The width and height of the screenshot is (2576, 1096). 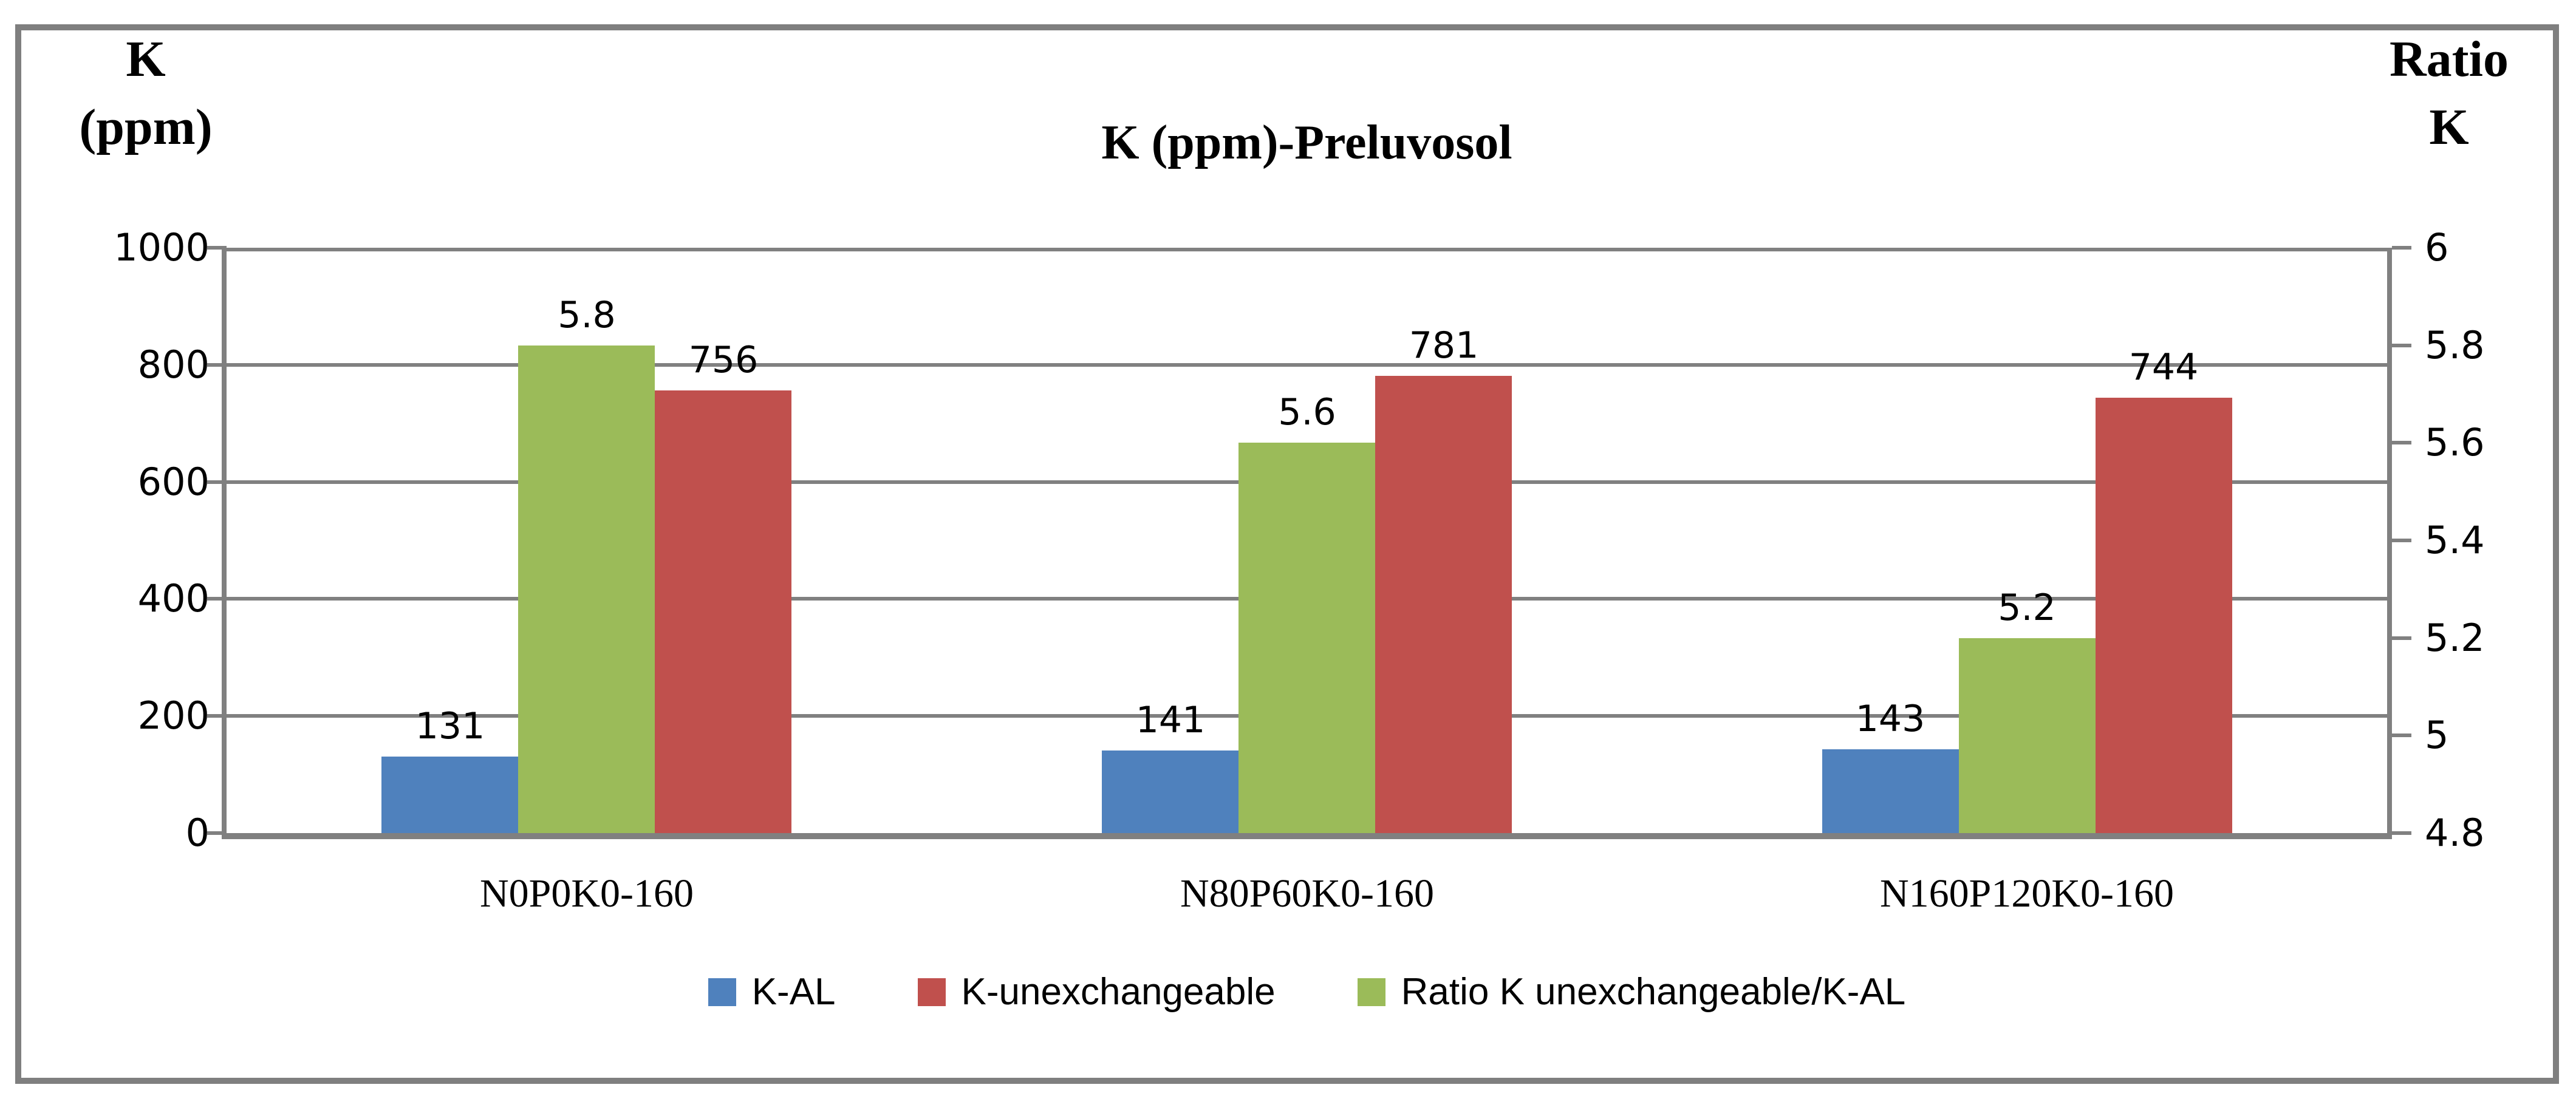 I want to click on data-label-k-al: 131, so click(x=450, y=726).